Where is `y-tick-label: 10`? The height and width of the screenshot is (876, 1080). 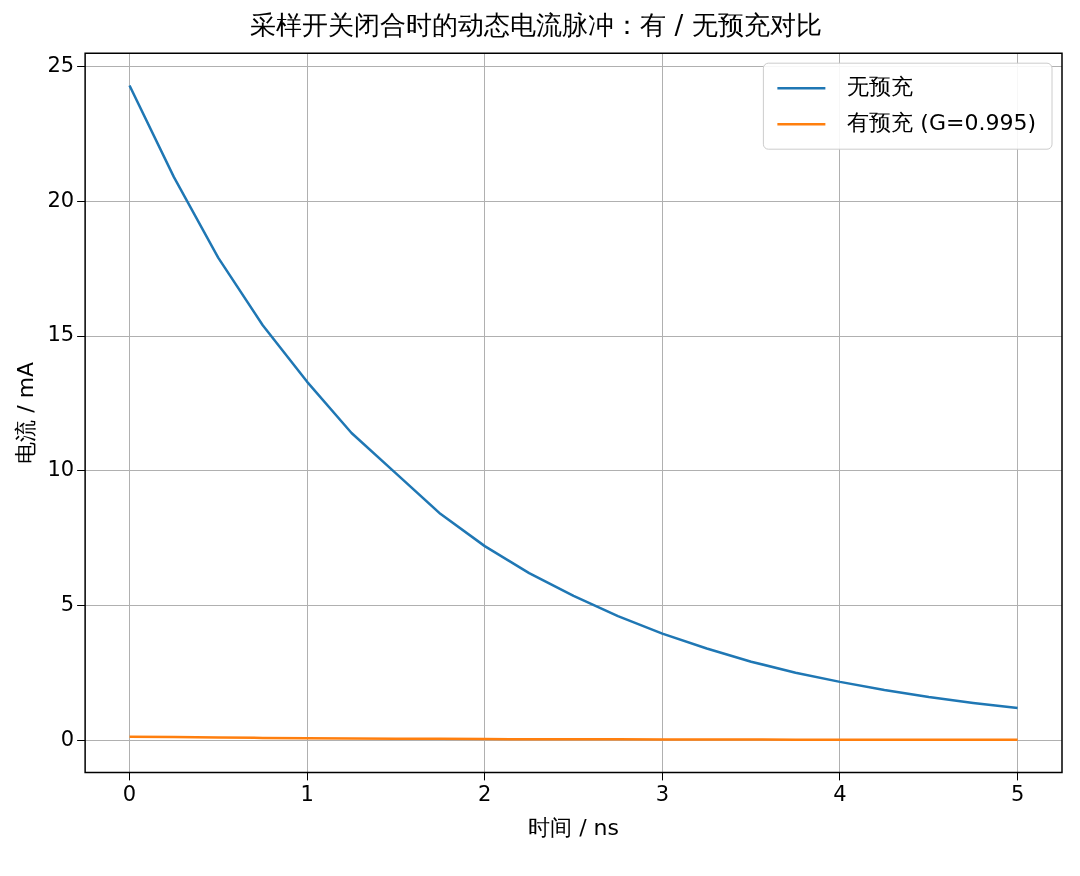
y-tick-label: 10 is located at coordinates (61, 469).